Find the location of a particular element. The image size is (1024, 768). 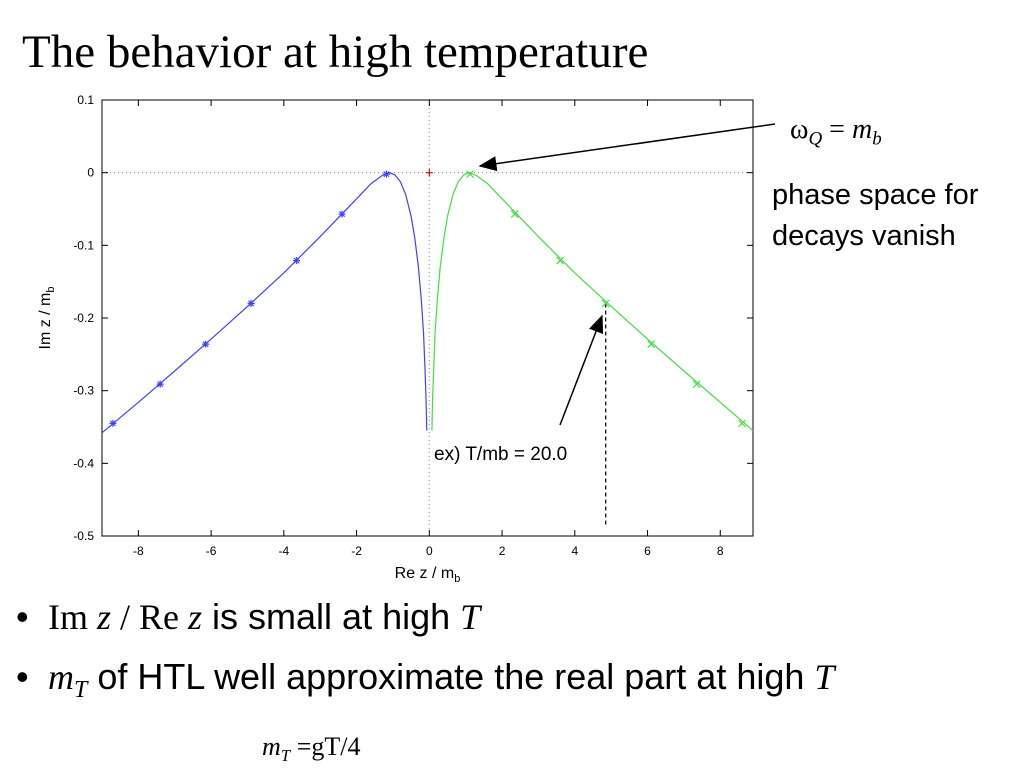

phase-space-note: phase space for decays vanish is located at coordinates (875, 215).